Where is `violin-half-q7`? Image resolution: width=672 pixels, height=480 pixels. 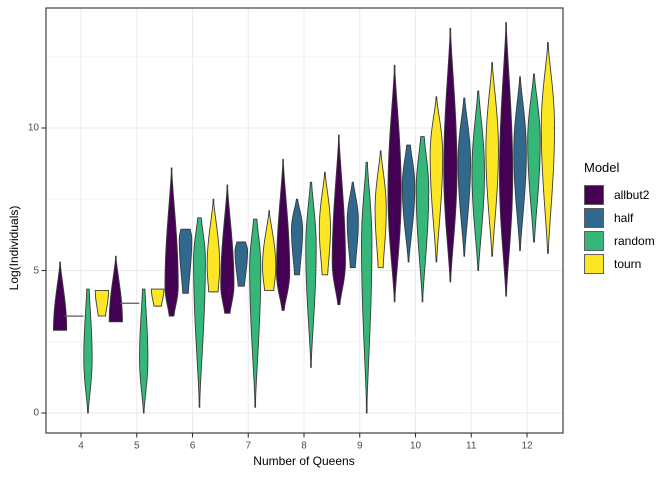
violin-half-q7 is located at coordinates (241, 264).